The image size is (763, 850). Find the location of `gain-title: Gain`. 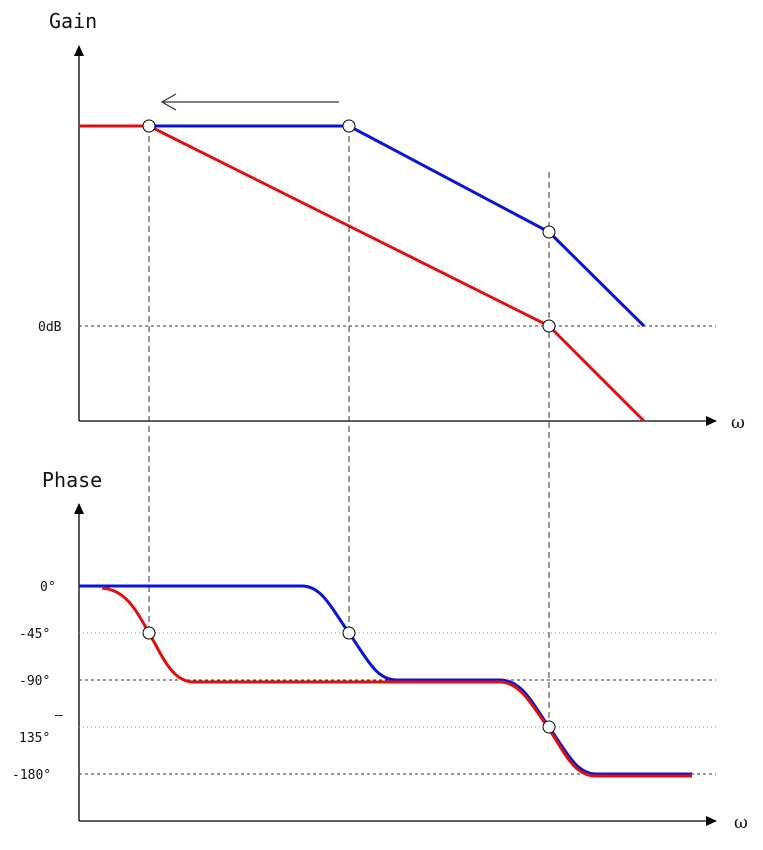

gain-title: Gain is located at coordinates (73, 21).